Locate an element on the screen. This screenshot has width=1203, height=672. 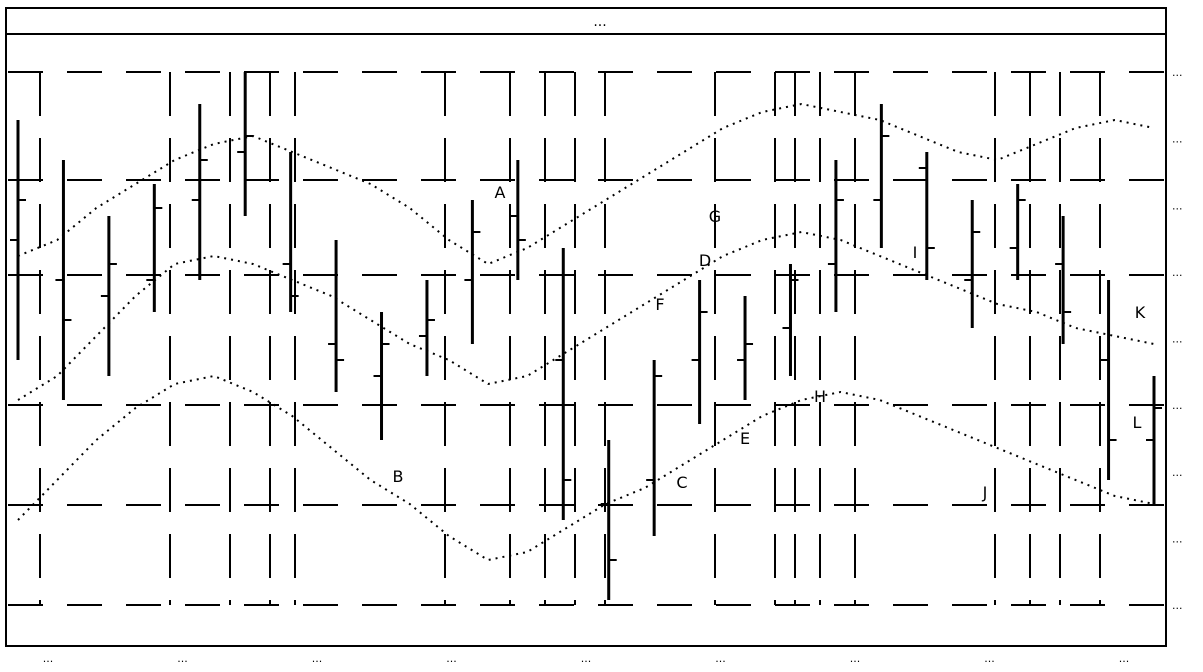
annotation-label: L is located at coordinates (1137, 422).